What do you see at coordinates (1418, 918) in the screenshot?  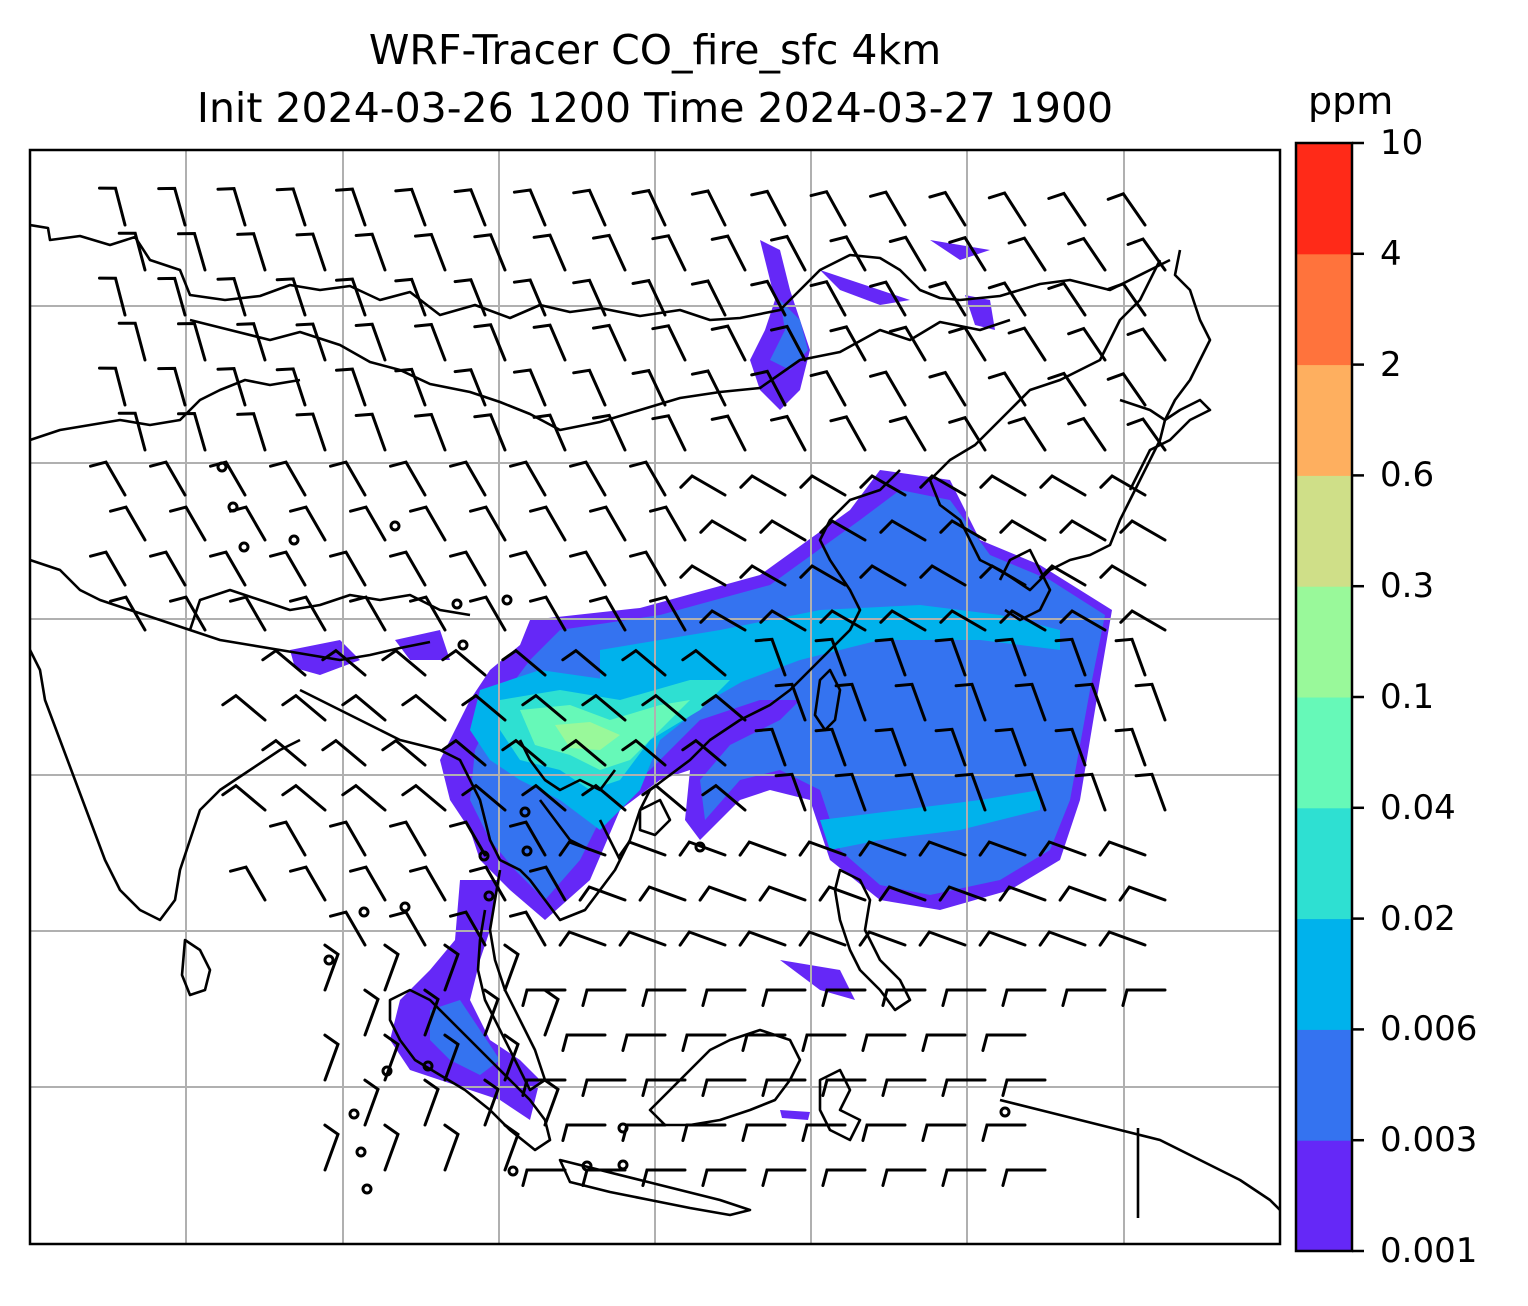 I see `colorbar-tick-label: 0.02` at bounding box center [1418, 918].